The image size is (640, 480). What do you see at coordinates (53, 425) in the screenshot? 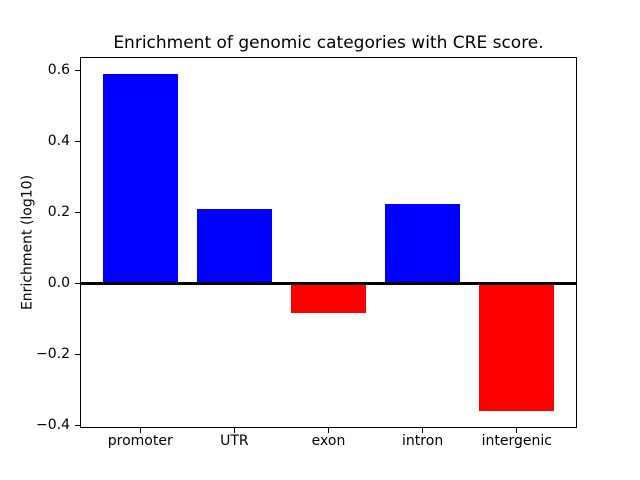
I see `y-tick-label: −0.4` at bounding box center [53, 425].